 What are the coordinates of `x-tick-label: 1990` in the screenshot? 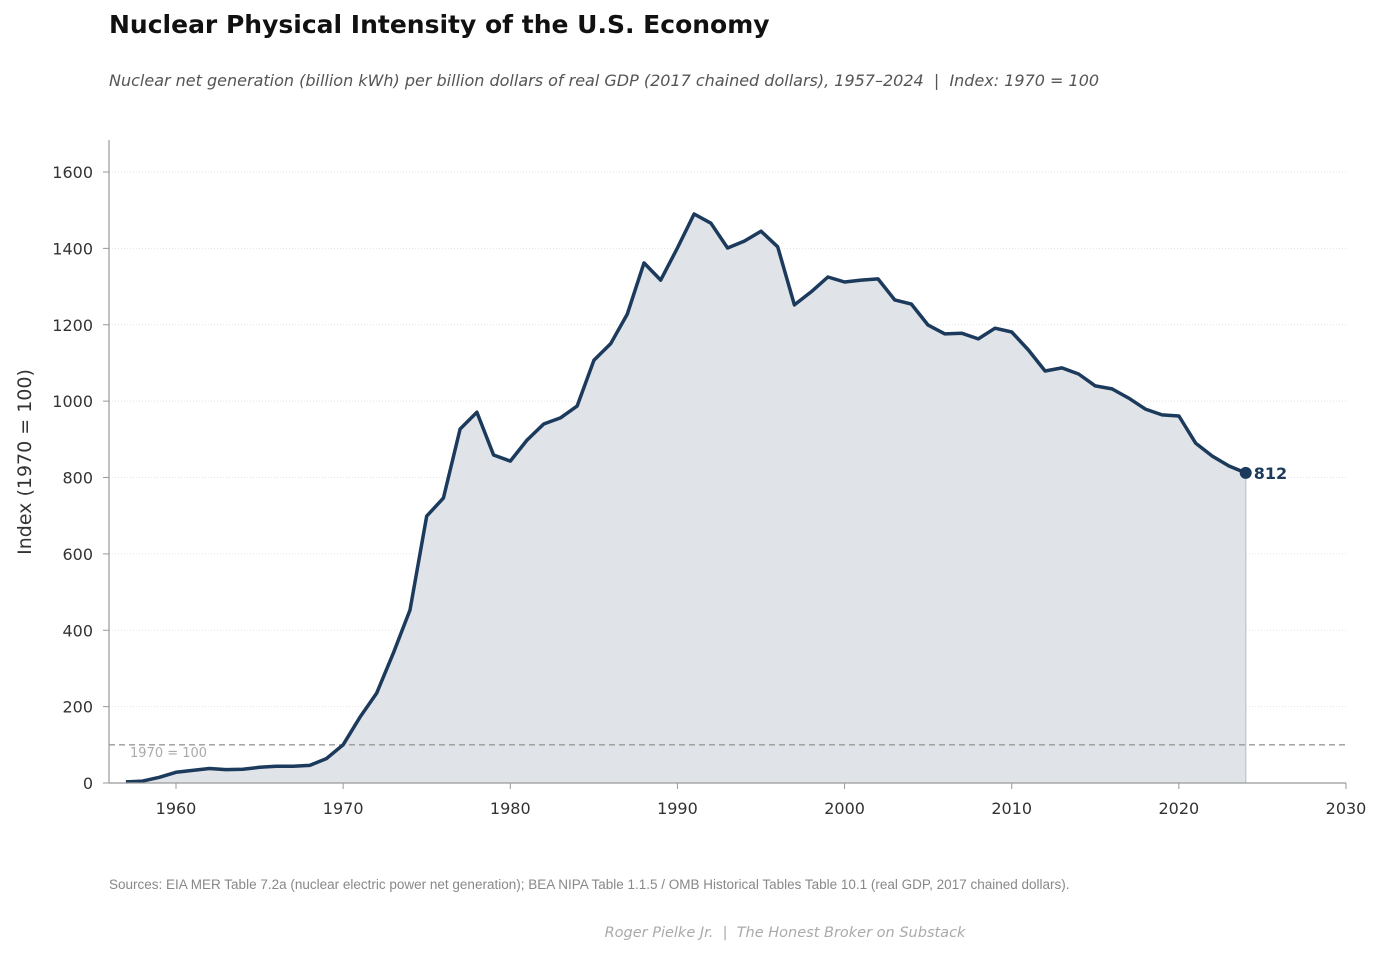 It's located at (677, 808).